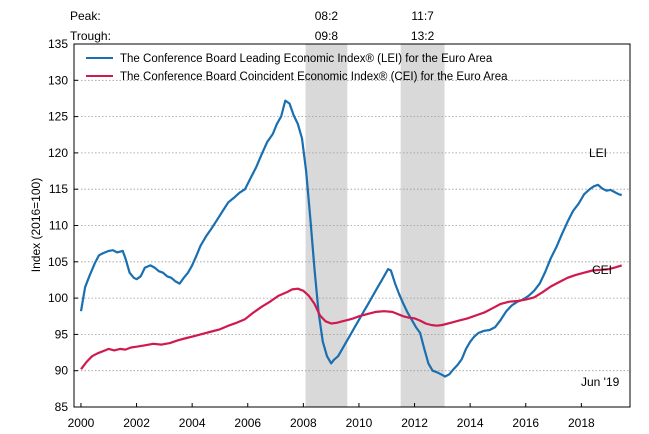 The height and width of the screenshot is (434, 649). I want to click on y-tick-label-95: 95, so click(62, 334).